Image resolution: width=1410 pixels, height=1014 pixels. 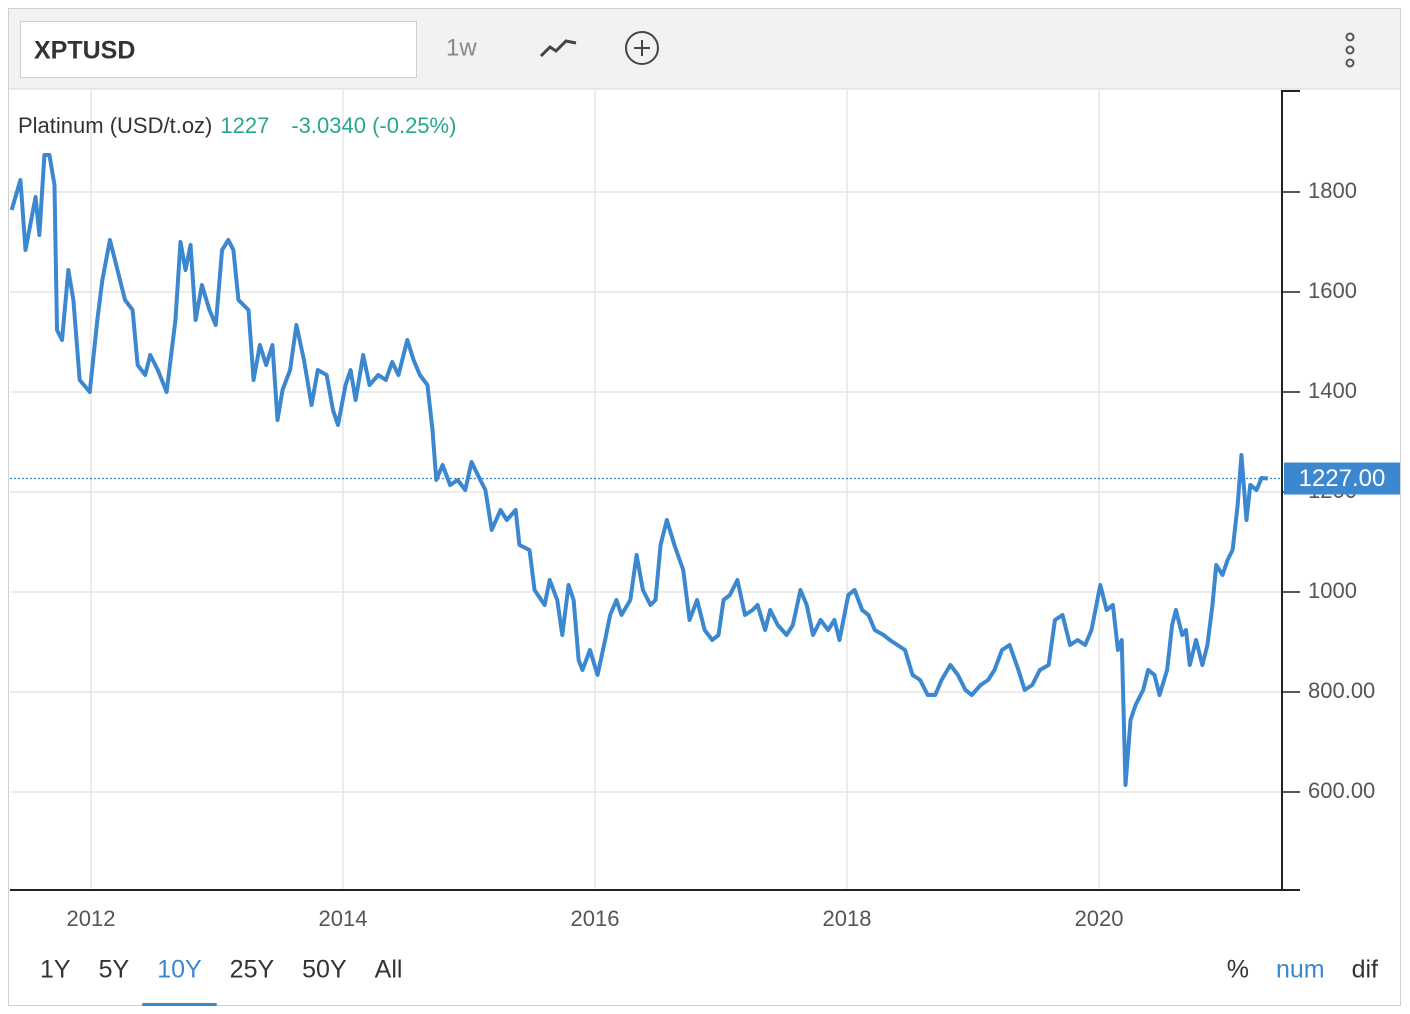 What do you see at coordinates (343, 918) in the screenshot?
I see `x-tick-label: 2014` at bounding box center [343, 918].